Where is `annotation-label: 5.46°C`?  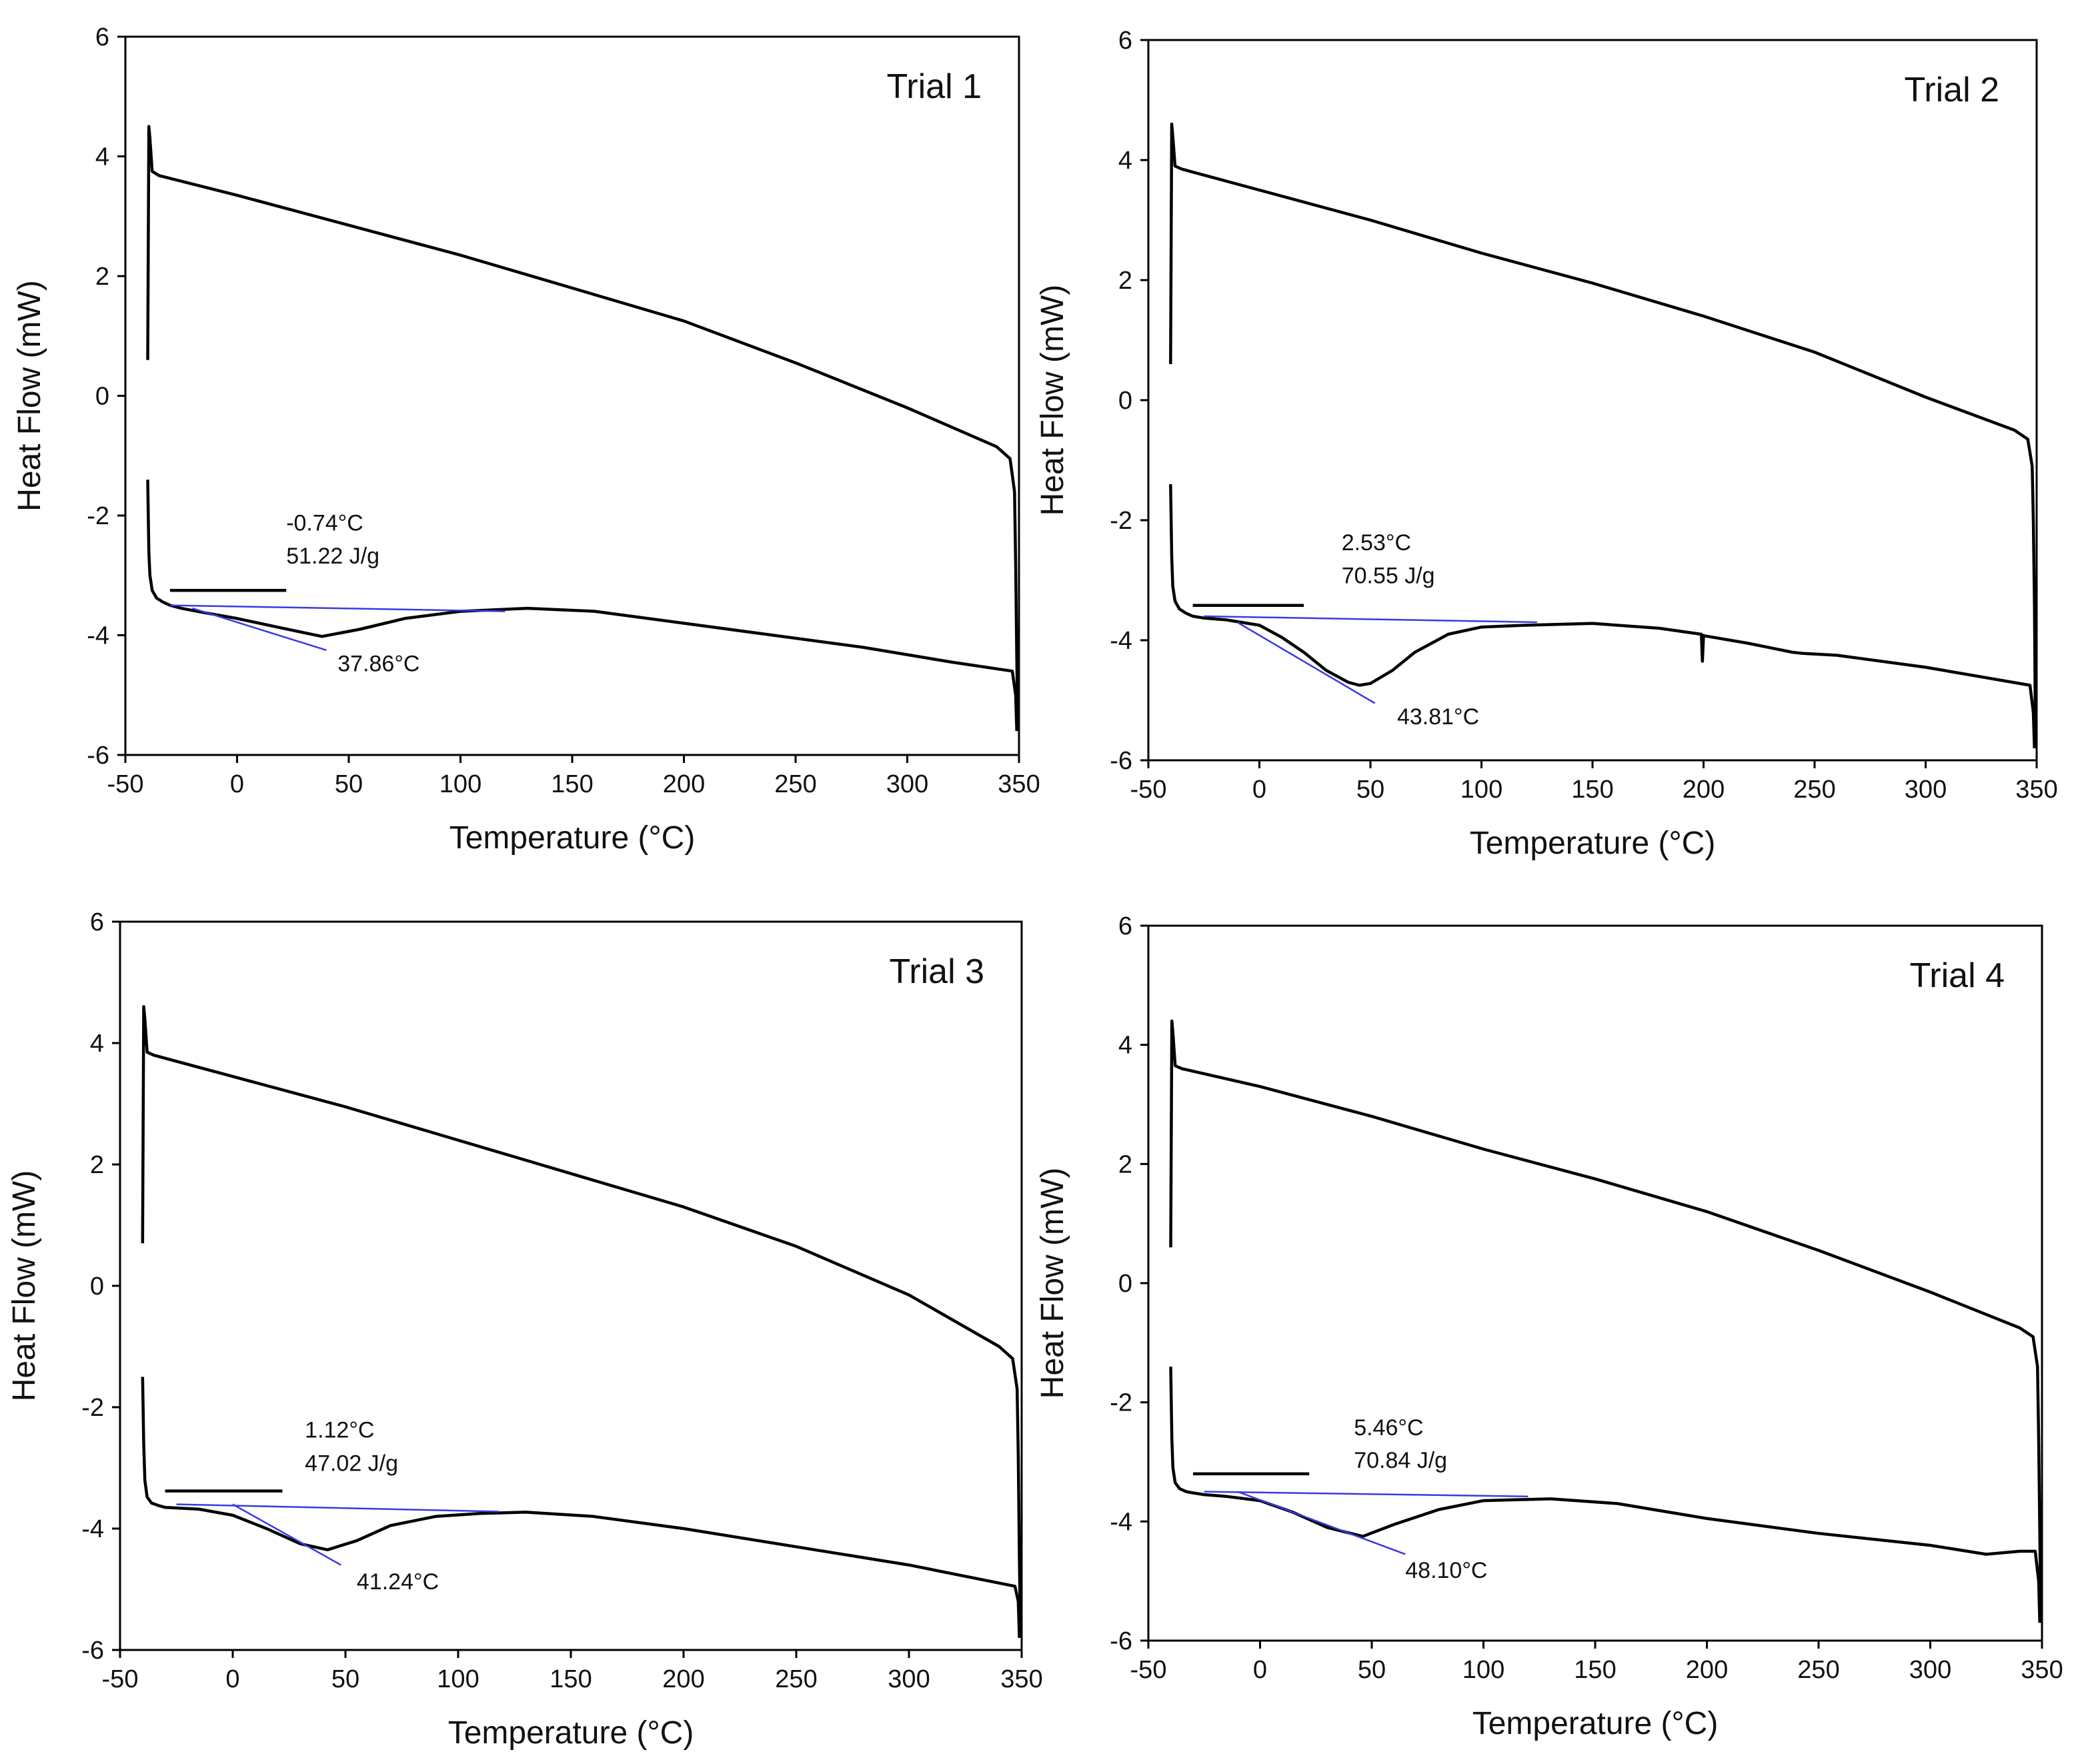 annotation-label: 5.46°C is located at coordinates (1388, 1428).